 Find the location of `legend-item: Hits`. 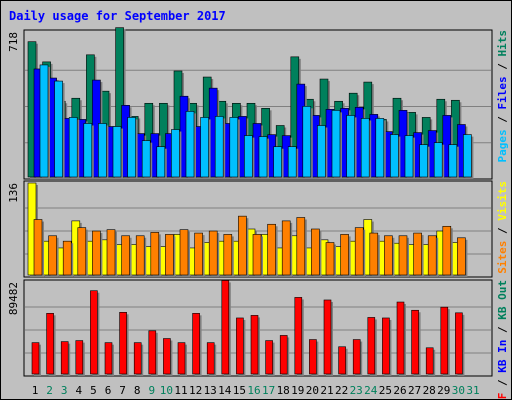

legend-item: Hits is located at coordinates (502, 43).